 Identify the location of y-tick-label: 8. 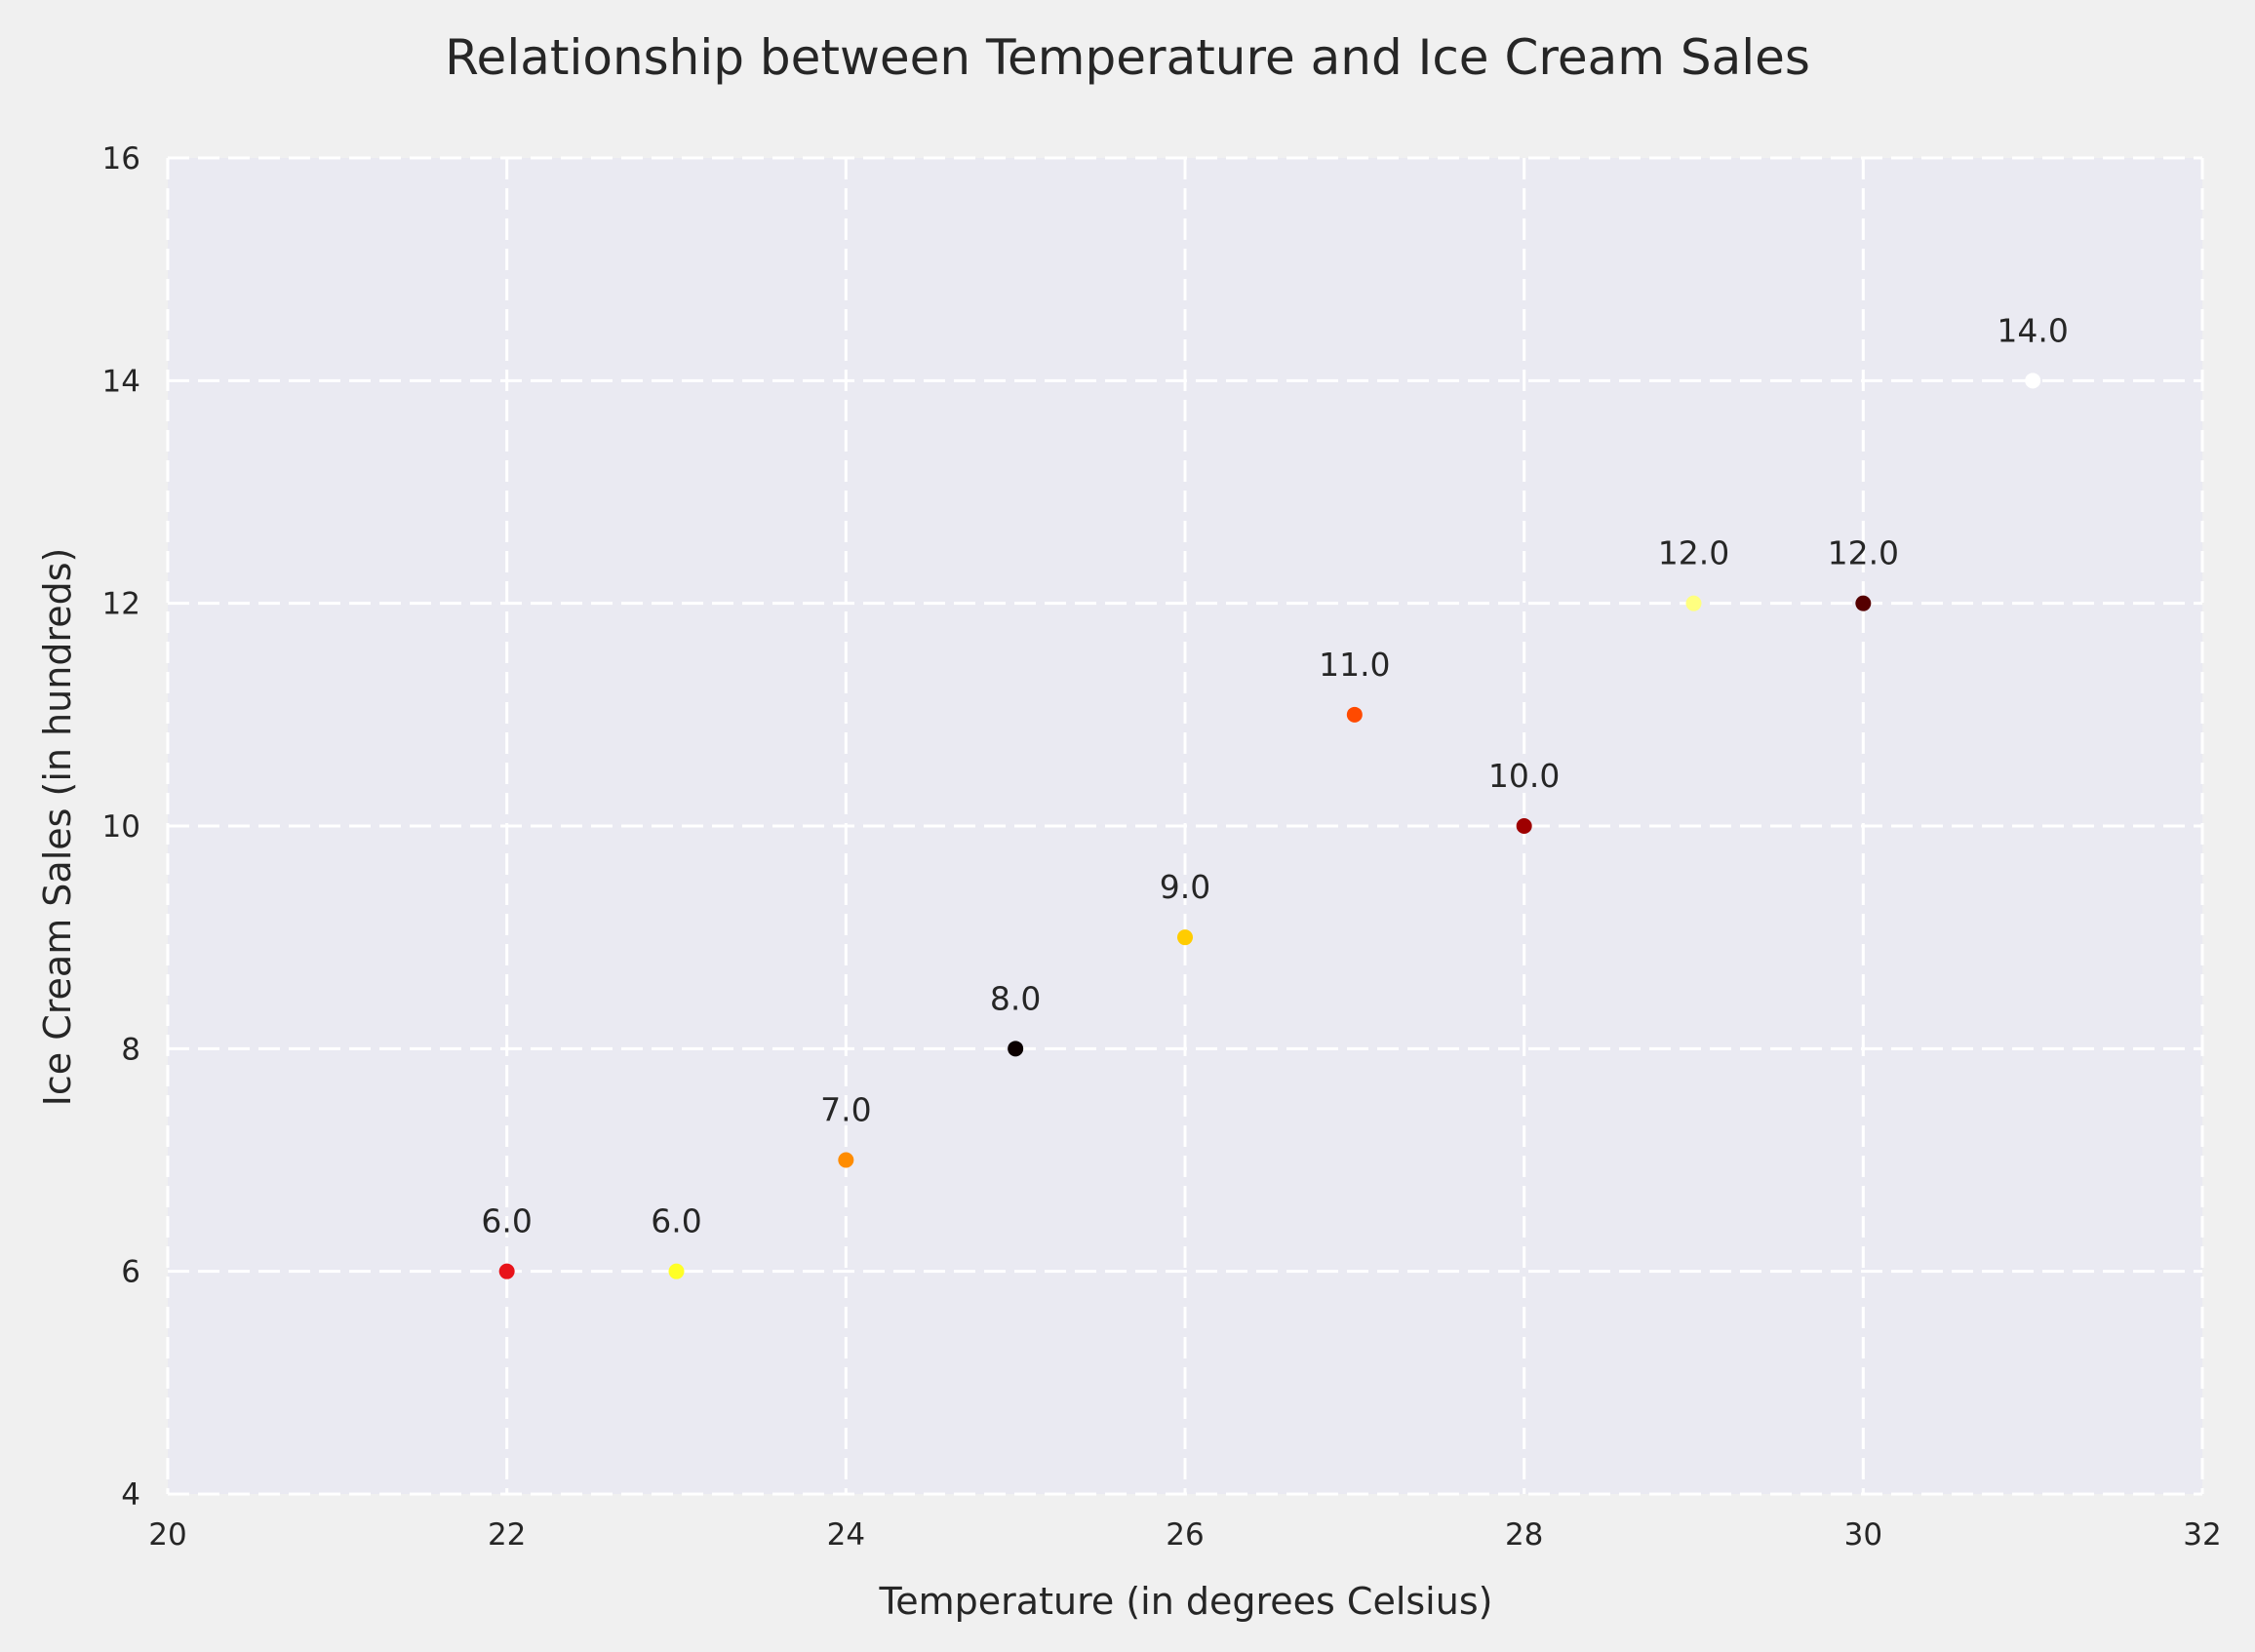
(130, 1049).